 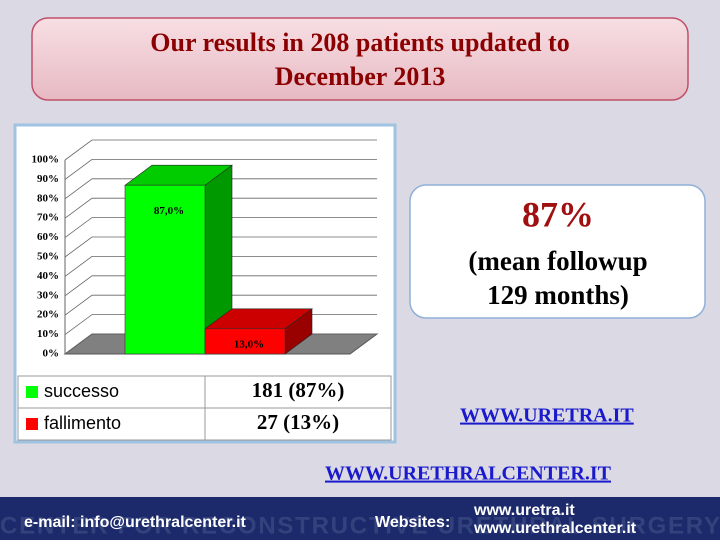 What do you see at coordinates (298, 390) in the screenshot?
I see `table-cell: 181 (87%)` at bounding box center [298, 390].